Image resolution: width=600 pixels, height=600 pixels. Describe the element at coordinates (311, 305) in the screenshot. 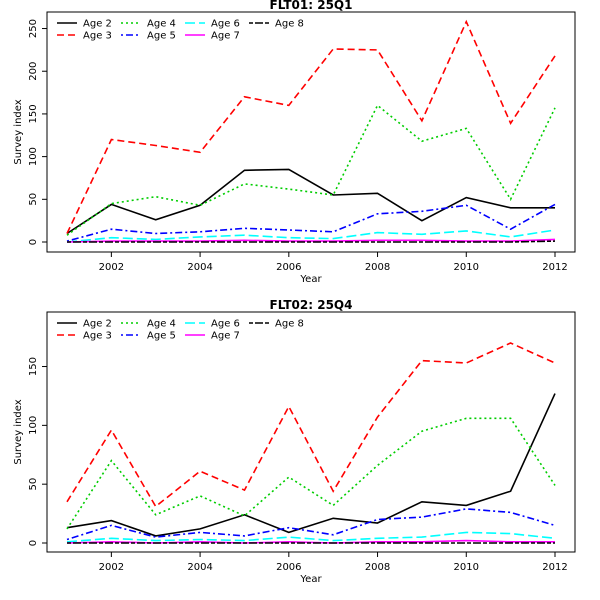

I see `chart-title: FLT02: 25Q4` at that location.